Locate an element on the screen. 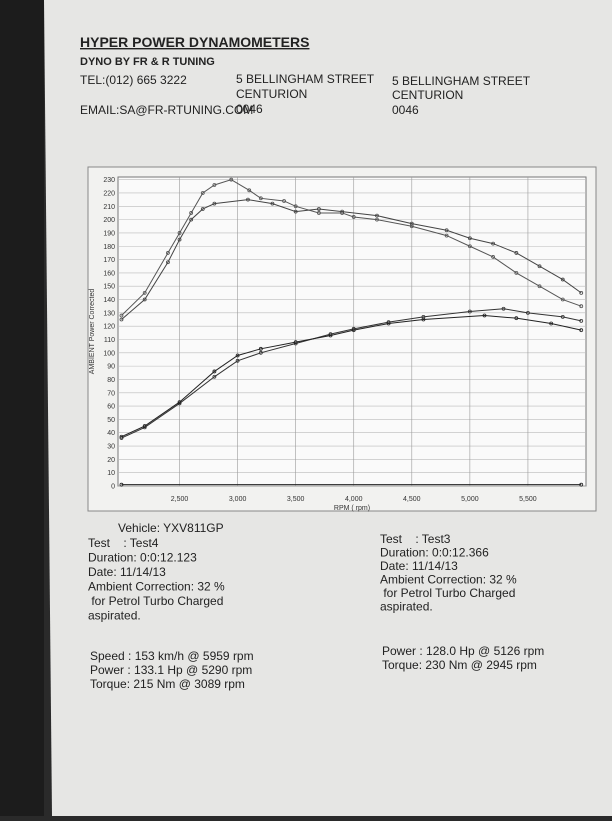 The height and width of the screenshot is (821, 612). x-tick-label: 3,000 is located at coordinates (238, 499).